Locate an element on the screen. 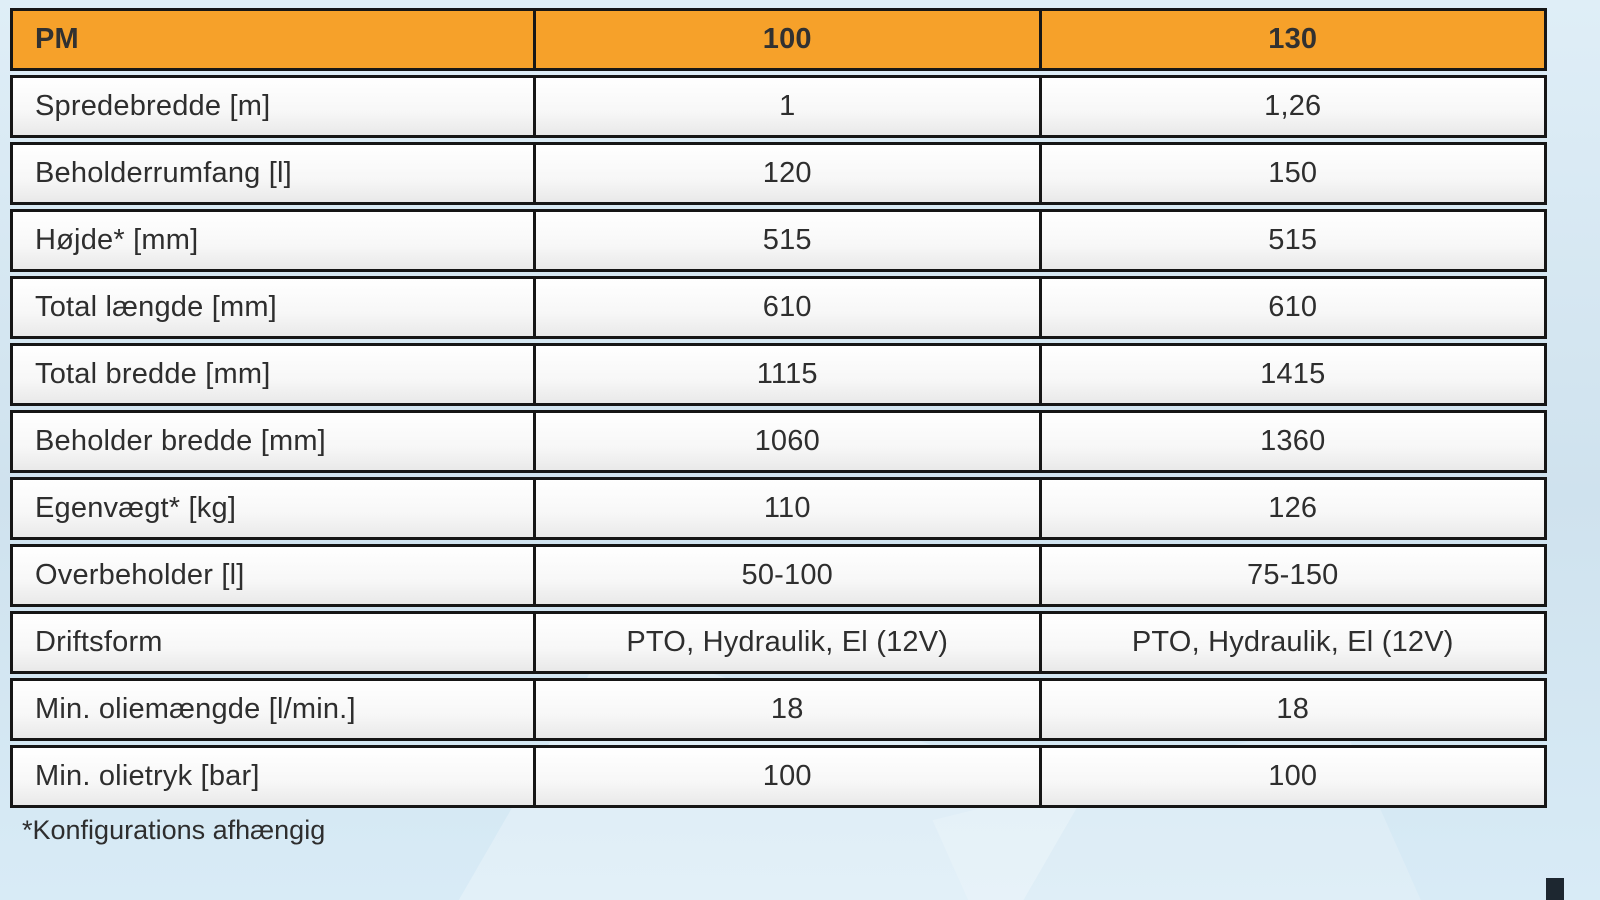 The image size is (1600, 900). row-label: Min. oliemængde [l/min.] is located at coordinates (195, 709).